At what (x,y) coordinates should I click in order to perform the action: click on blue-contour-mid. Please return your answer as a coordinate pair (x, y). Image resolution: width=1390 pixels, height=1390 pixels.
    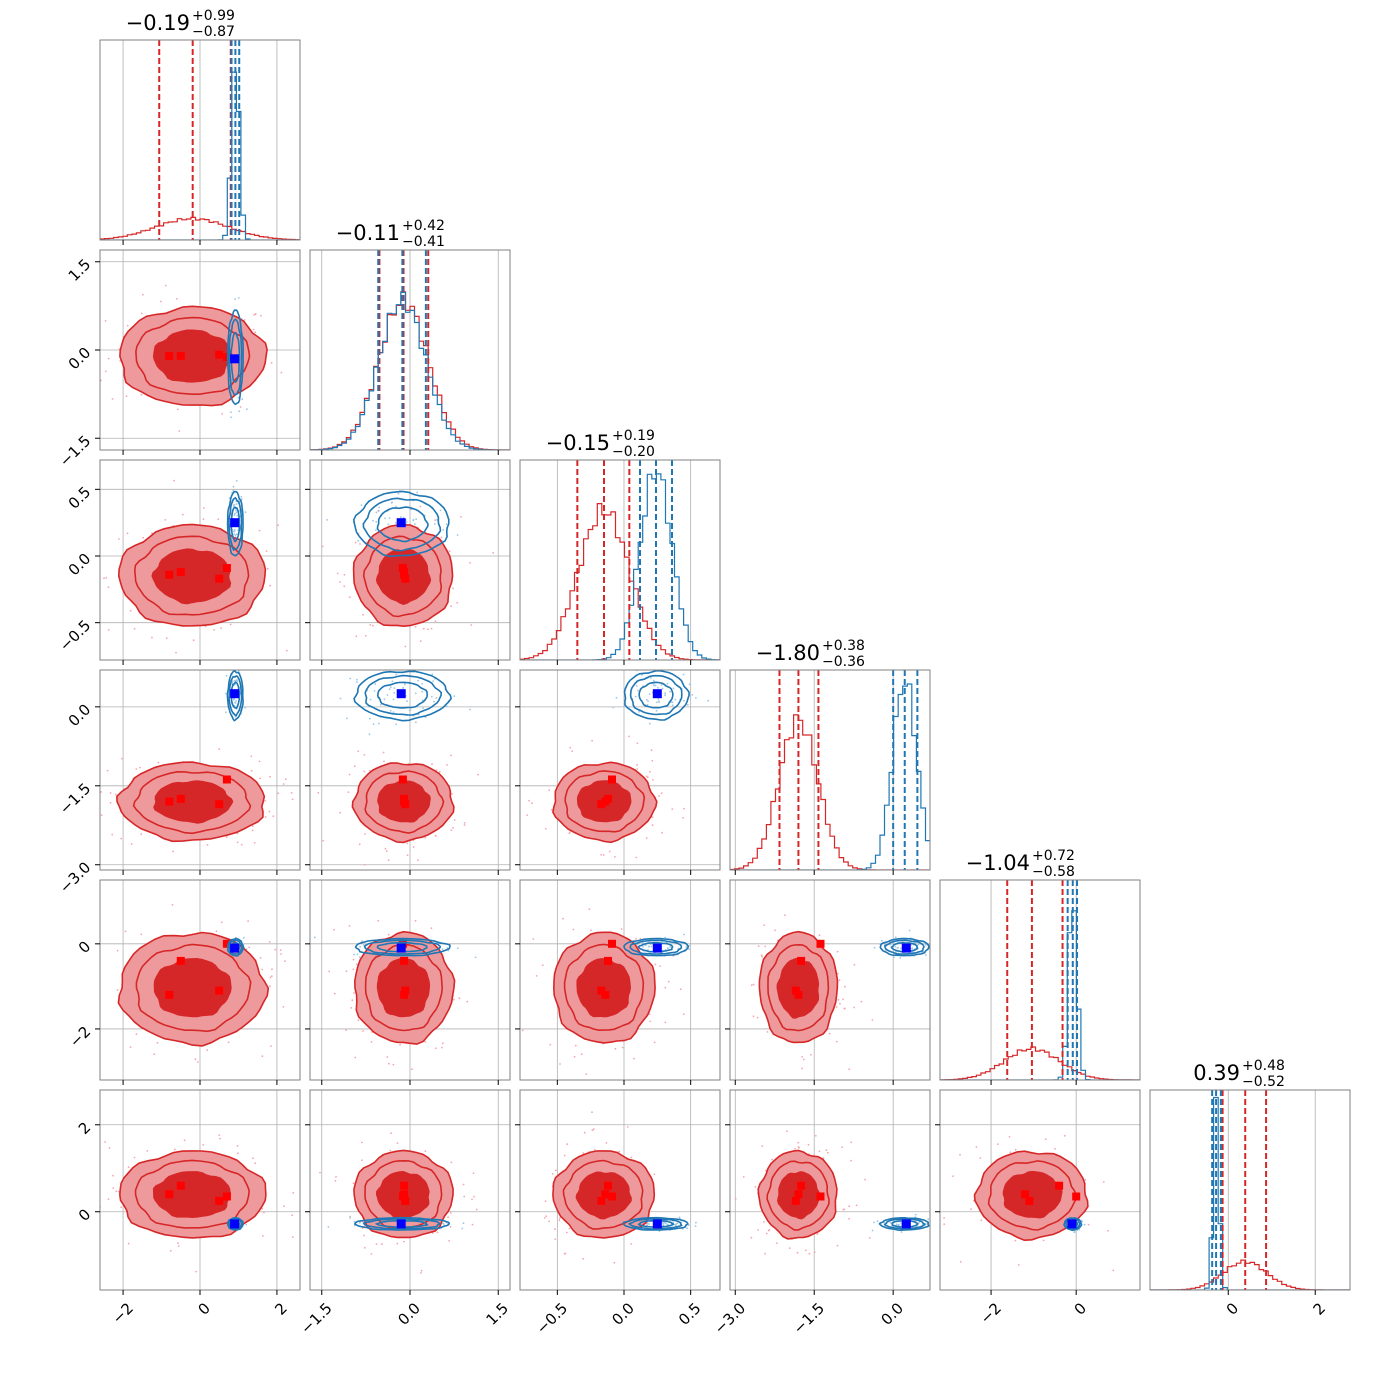
    Looking at the image, I should click on (655, 1224).